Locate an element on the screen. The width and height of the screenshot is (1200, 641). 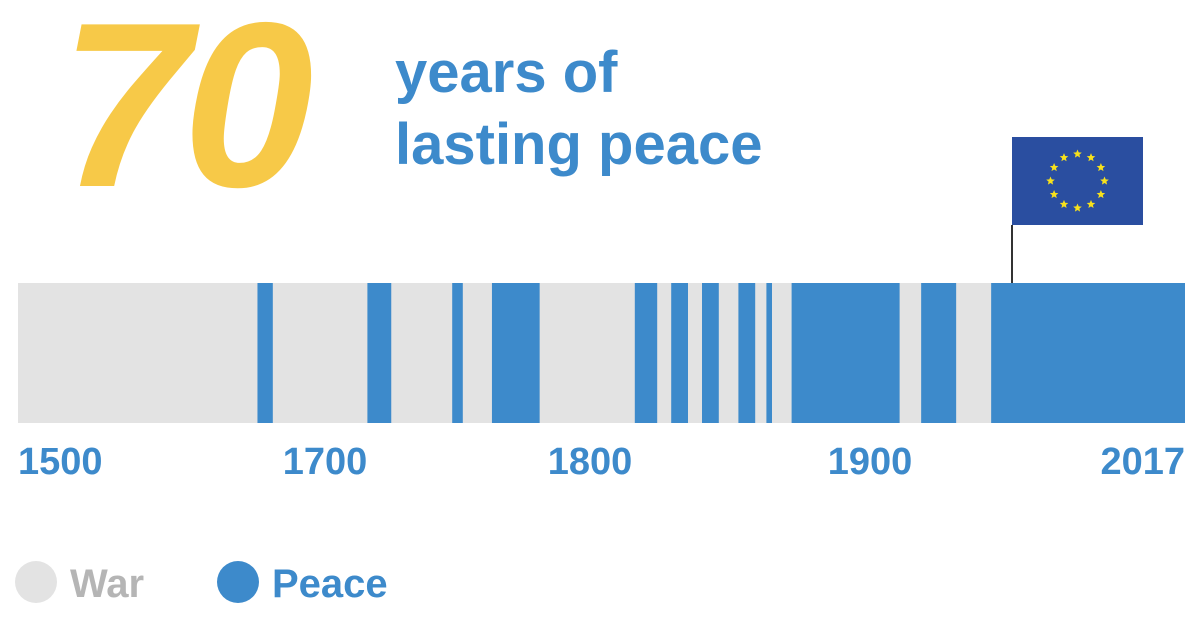
x-tick-label: 2017 is located at coordinates (1142, 462).